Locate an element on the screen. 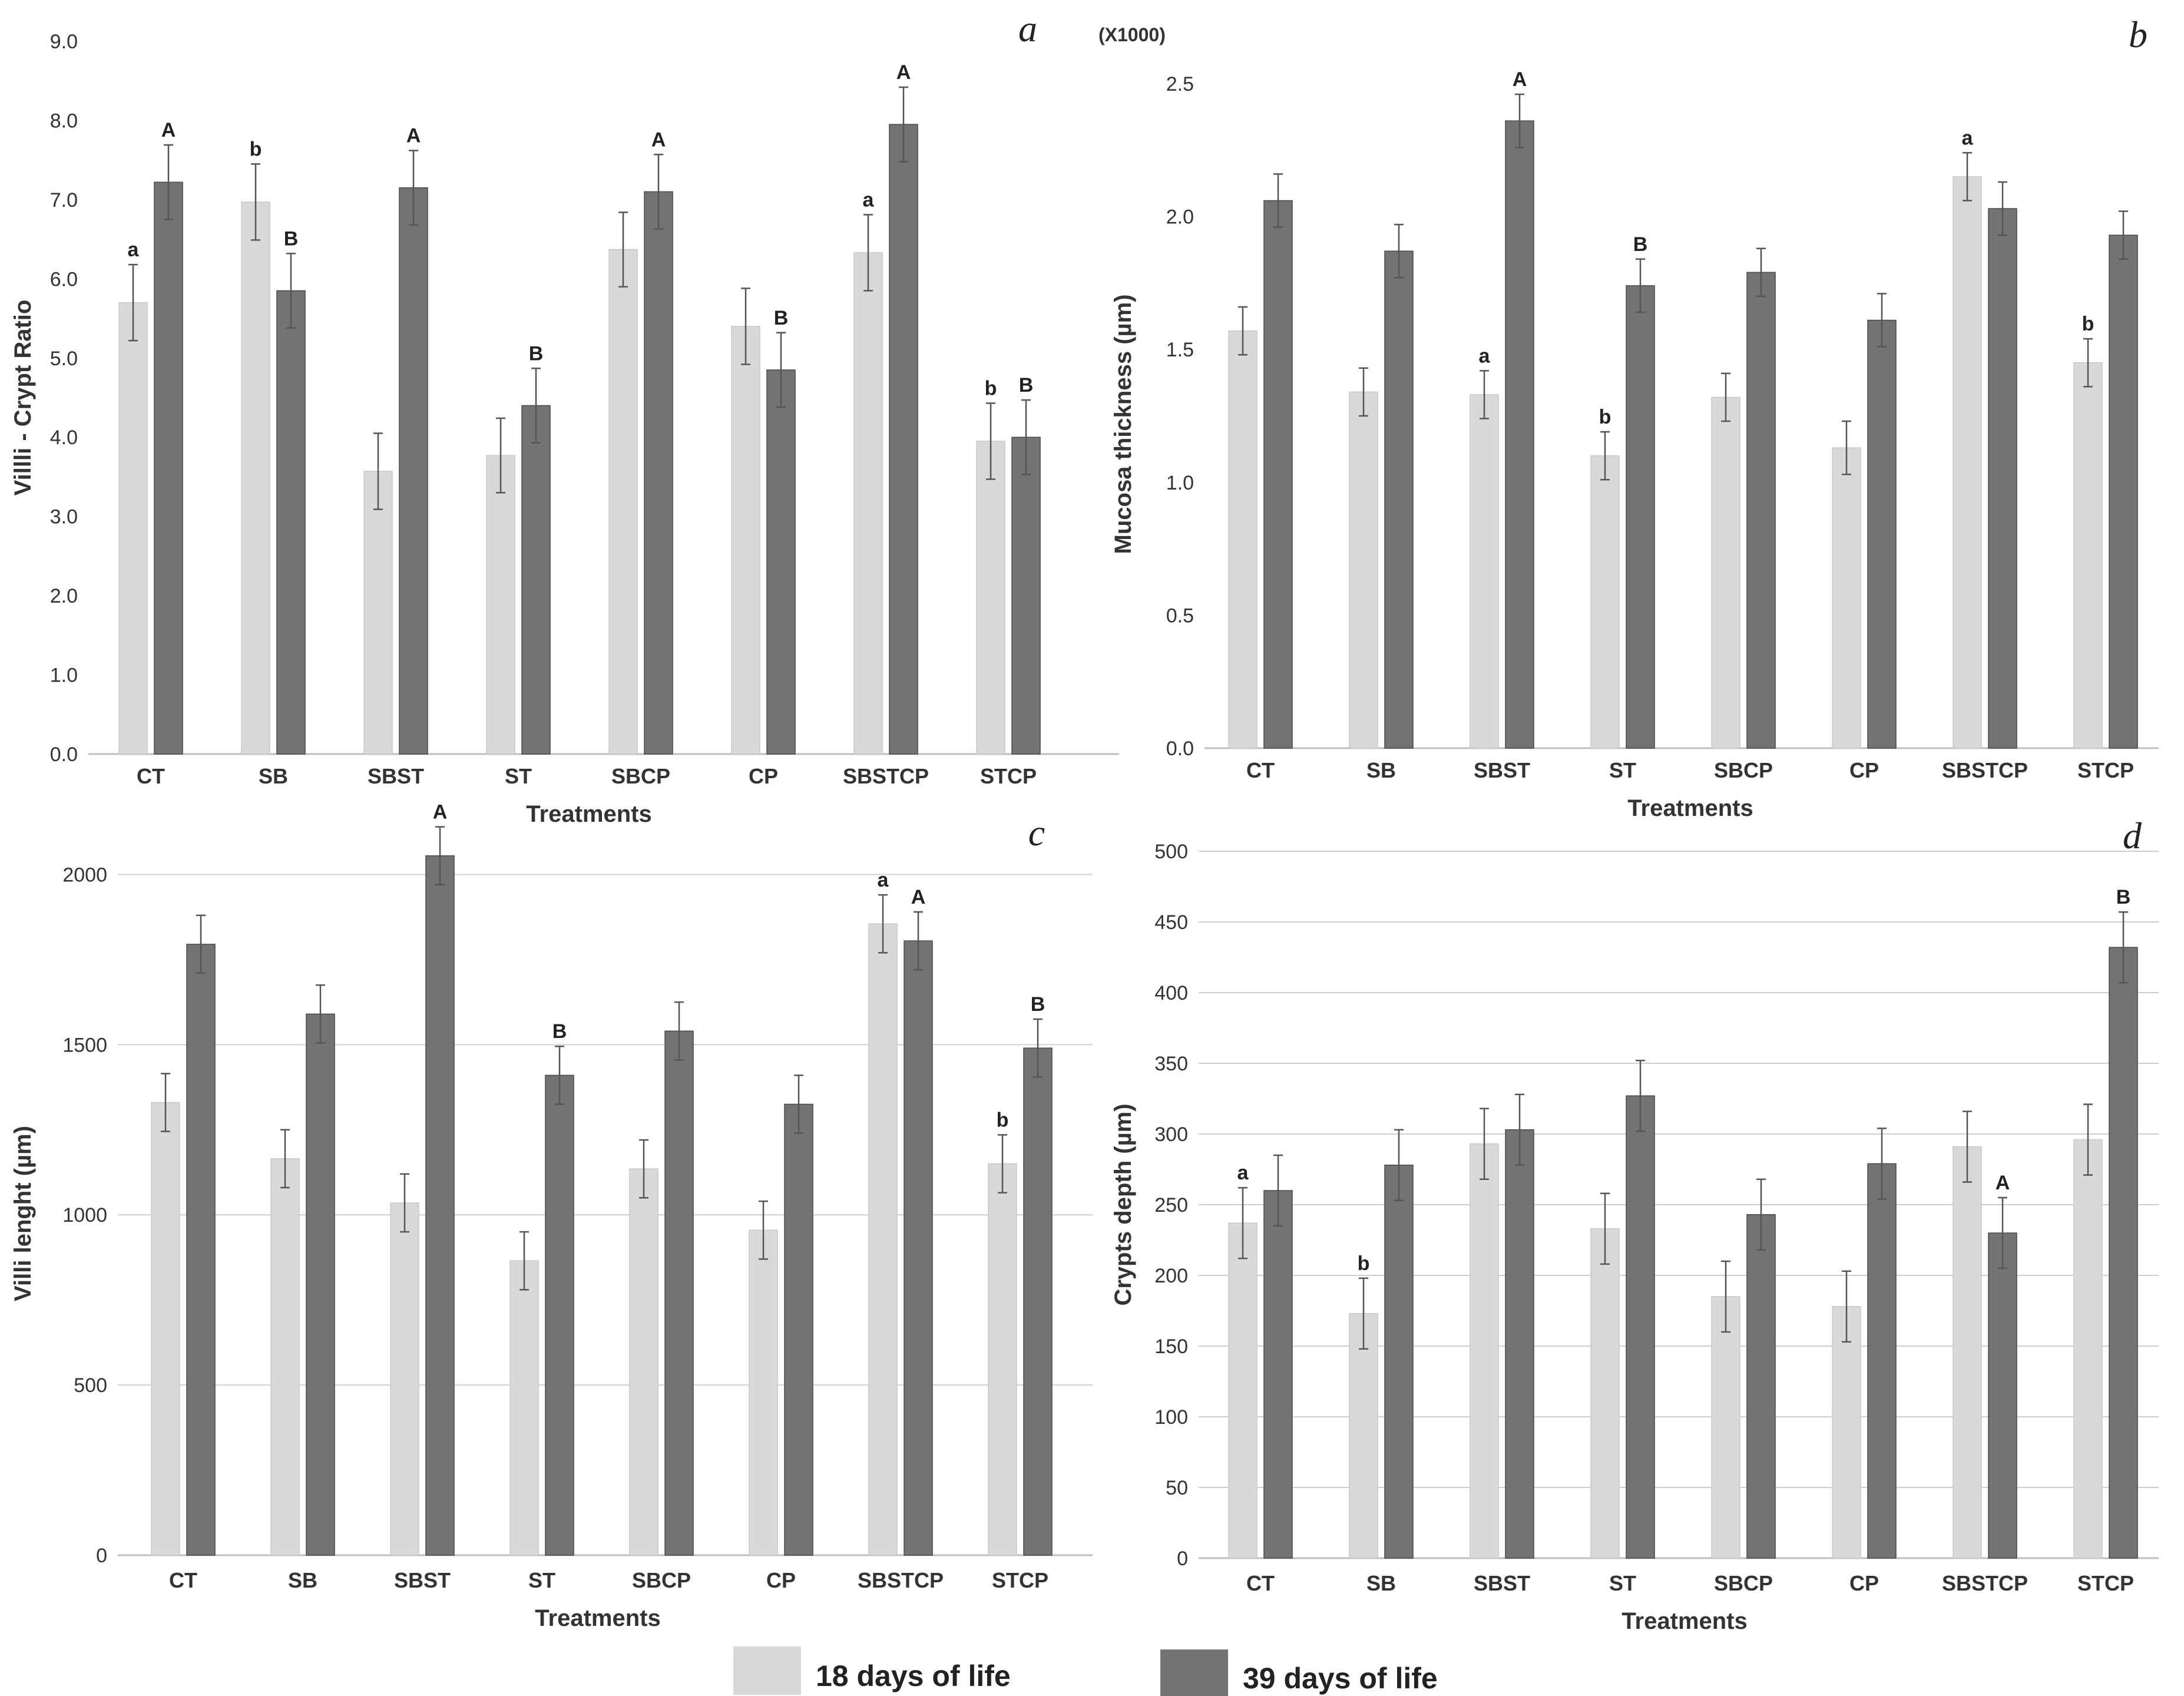 The width and height of the screenshot is (2184, 1696). y-tick-label: 100 is located at coordinates (1171, 1417).